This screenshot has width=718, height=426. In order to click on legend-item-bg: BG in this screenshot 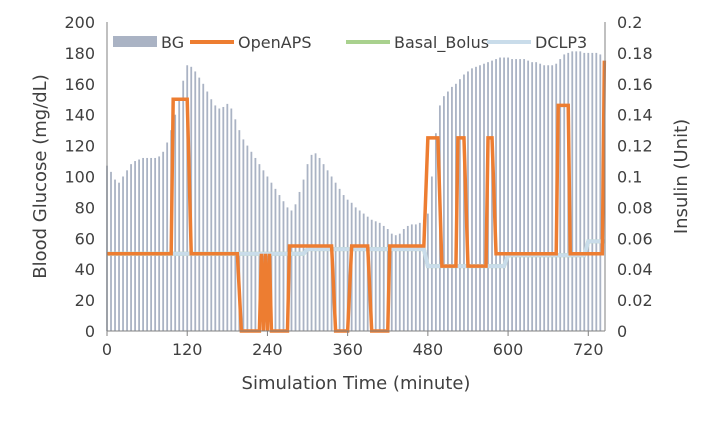, I will do `click(148, 42)`.